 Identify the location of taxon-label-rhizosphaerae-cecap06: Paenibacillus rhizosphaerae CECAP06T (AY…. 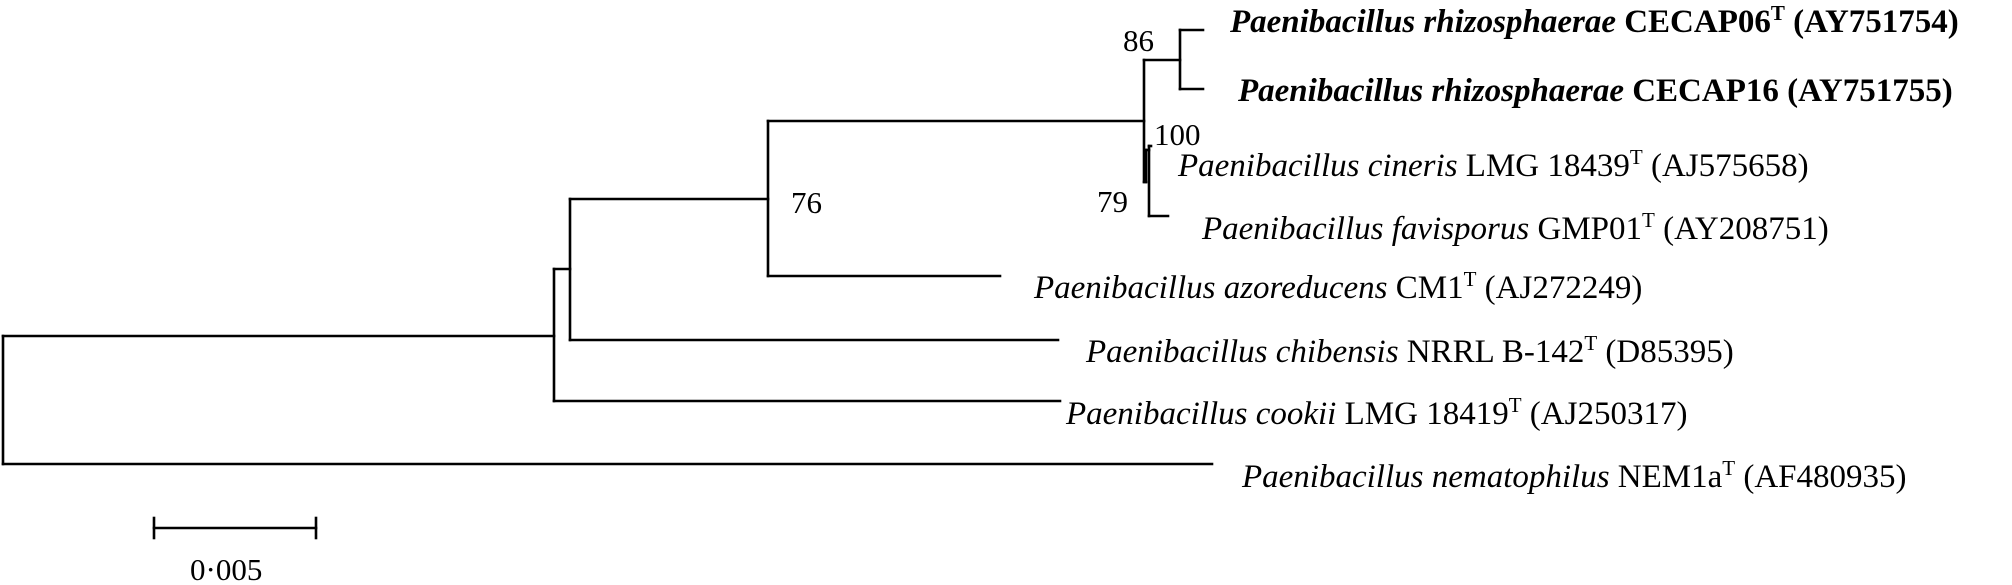
(1594, 20).